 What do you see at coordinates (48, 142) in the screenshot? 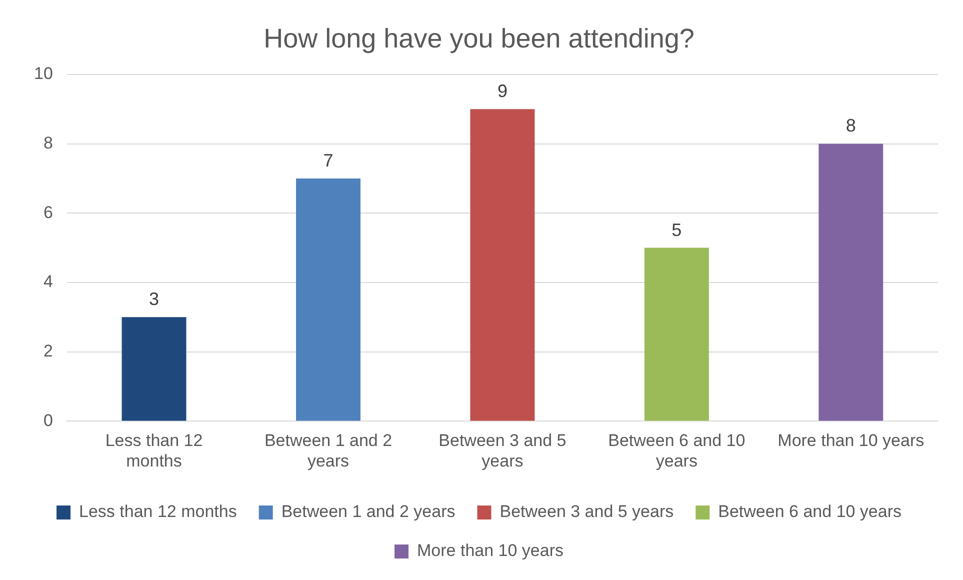
I see `y-tick-label: 8` at bounding box center [48, 142].